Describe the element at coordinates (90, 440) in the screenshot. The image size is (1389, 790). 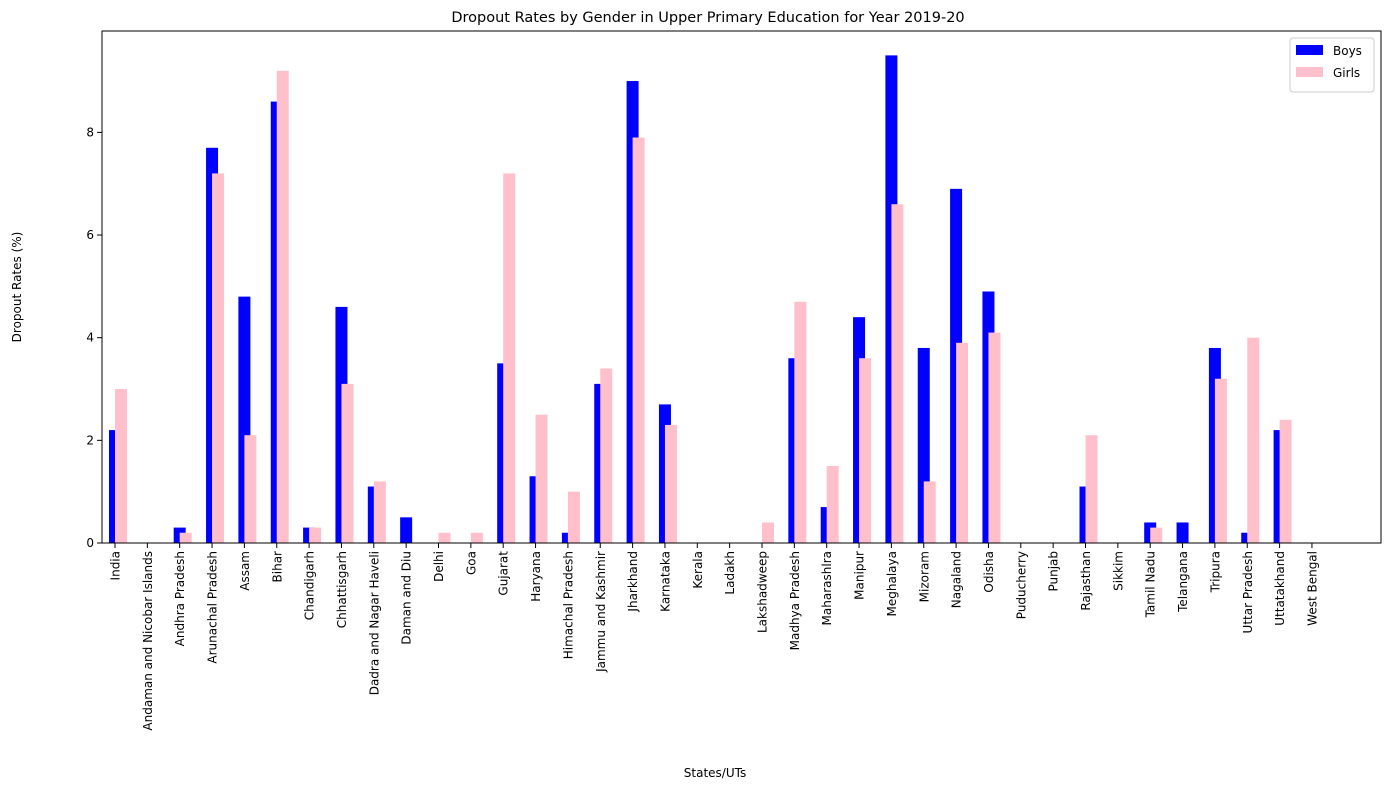
I see `y-tick-label: 2` at that location.